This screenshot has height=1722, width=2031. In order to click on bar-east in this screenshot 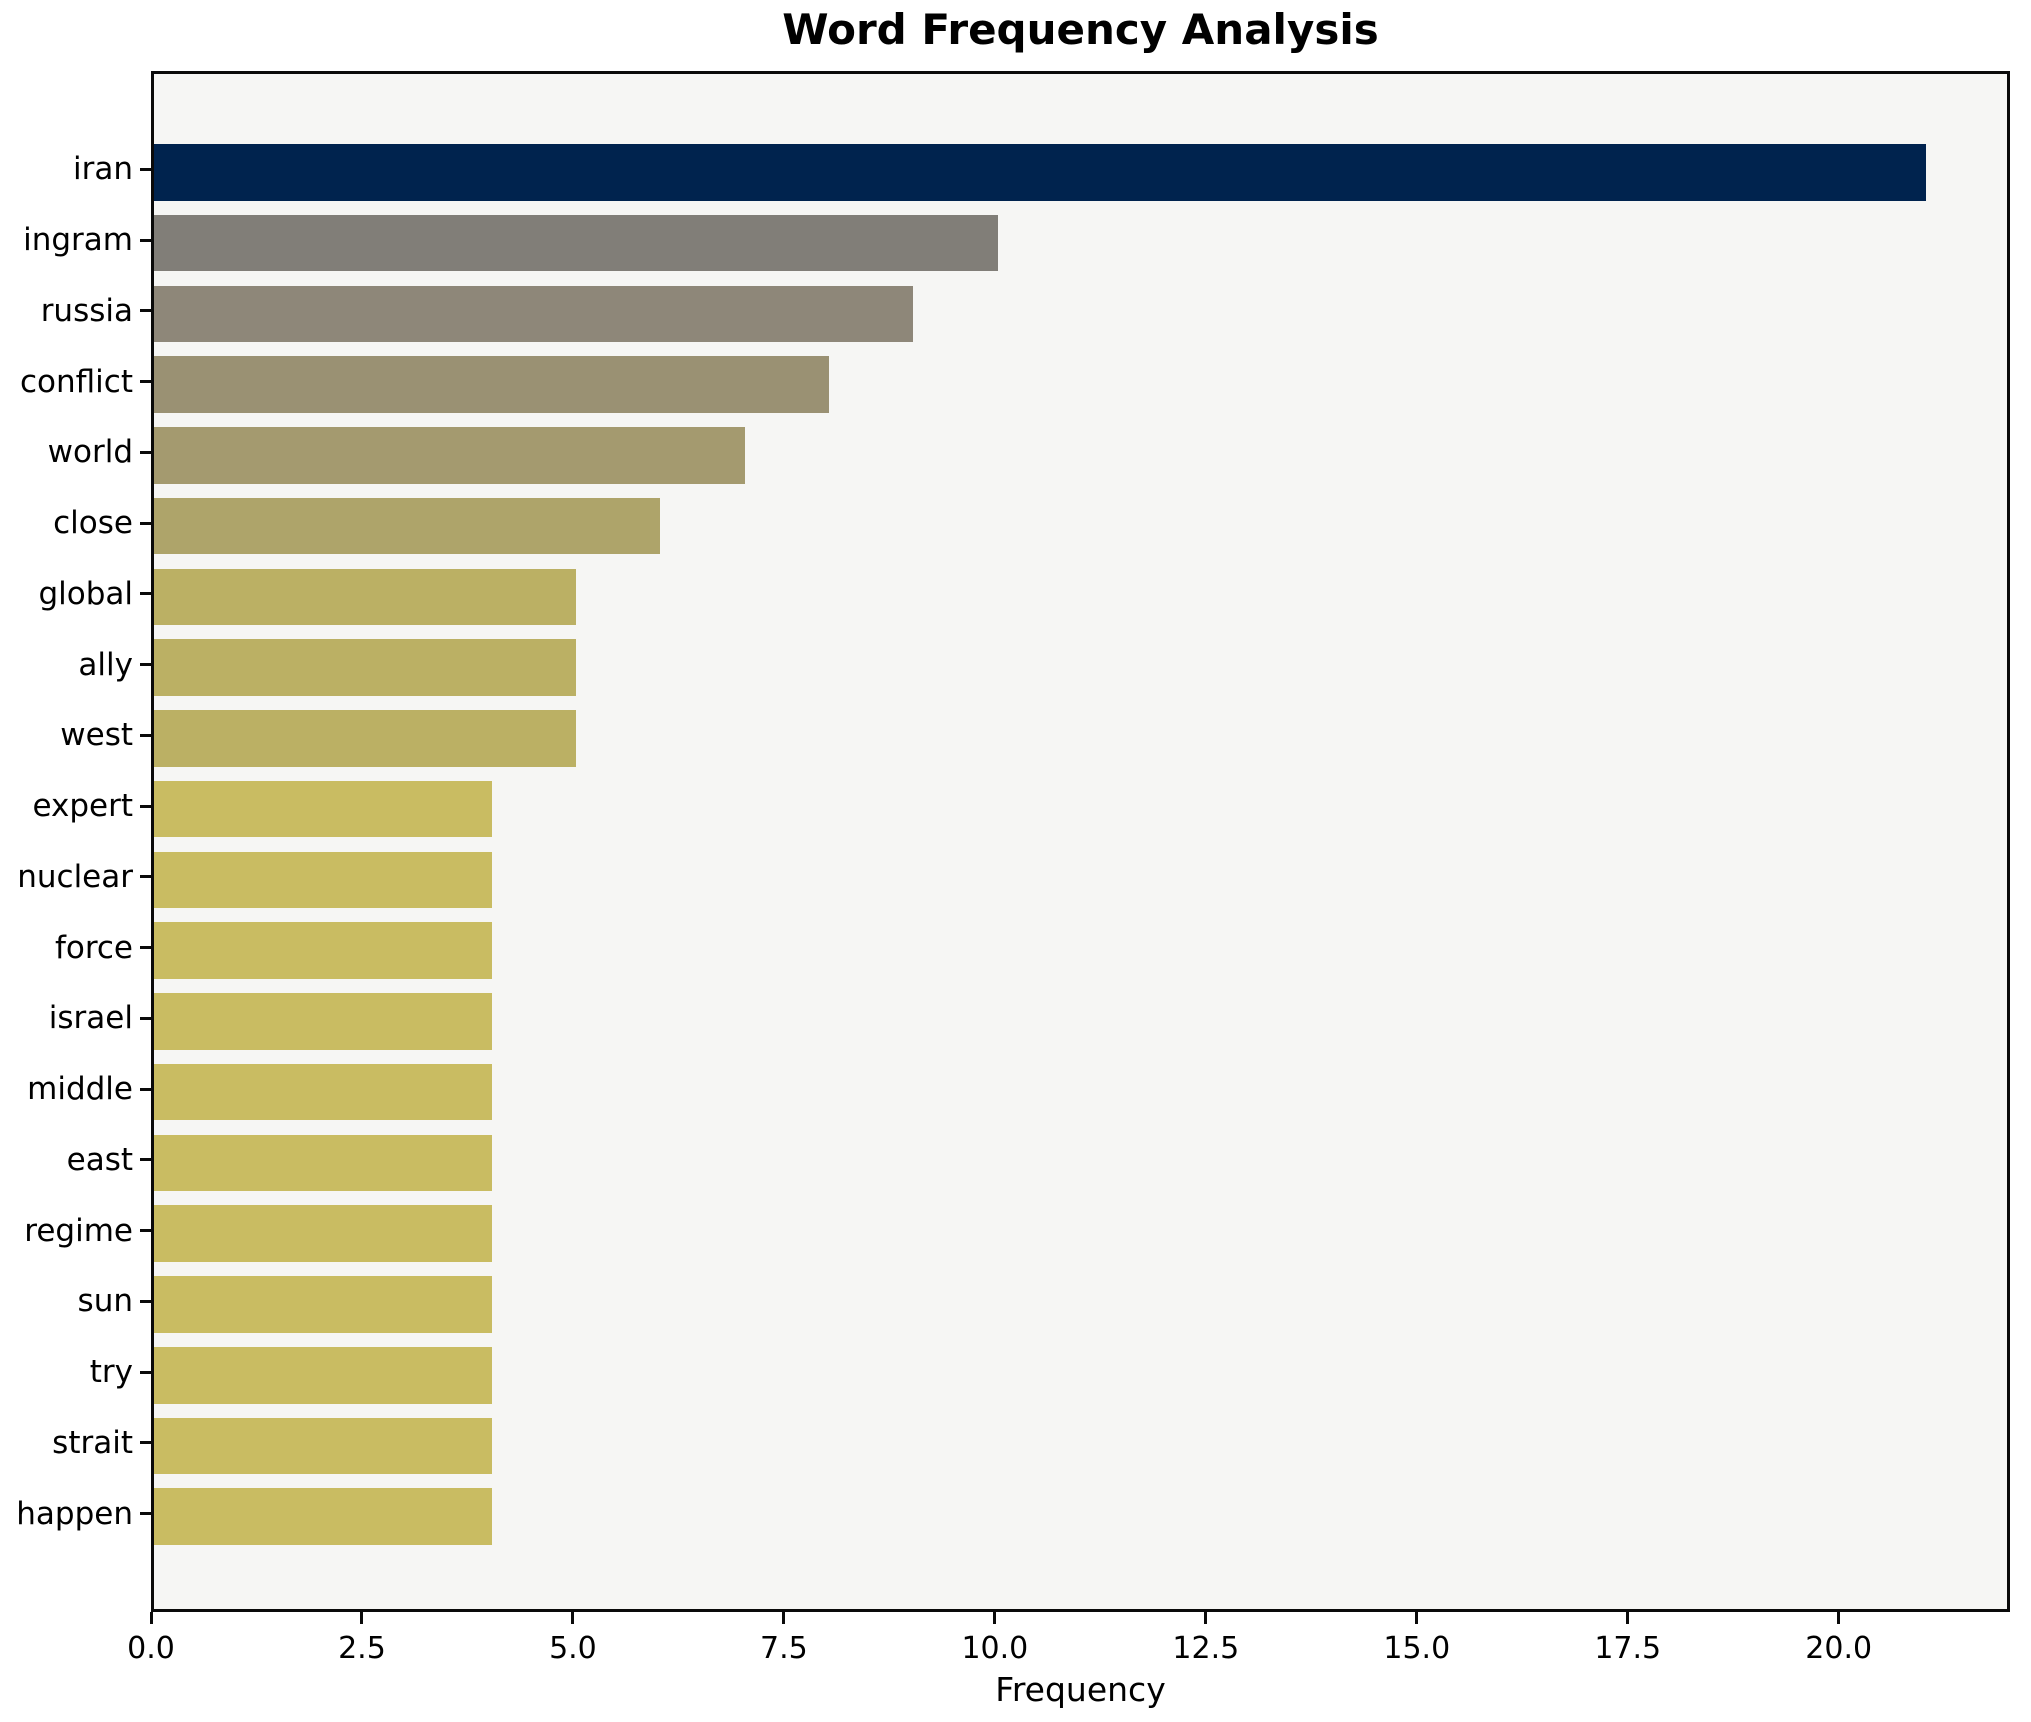, I will do `click(323, 1163)`.